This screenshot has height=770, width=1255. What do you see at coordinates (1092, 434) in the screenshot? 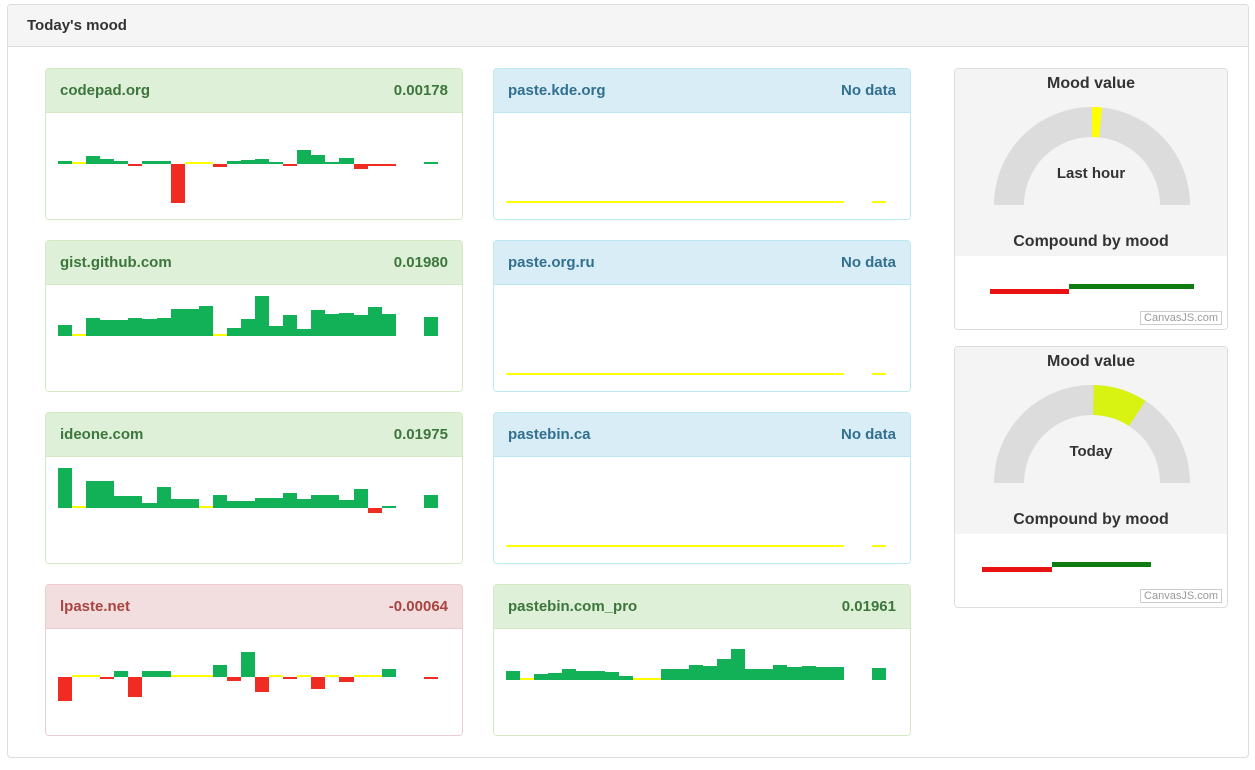
I see `gauge-dial` at bounding box center [1092, 434].